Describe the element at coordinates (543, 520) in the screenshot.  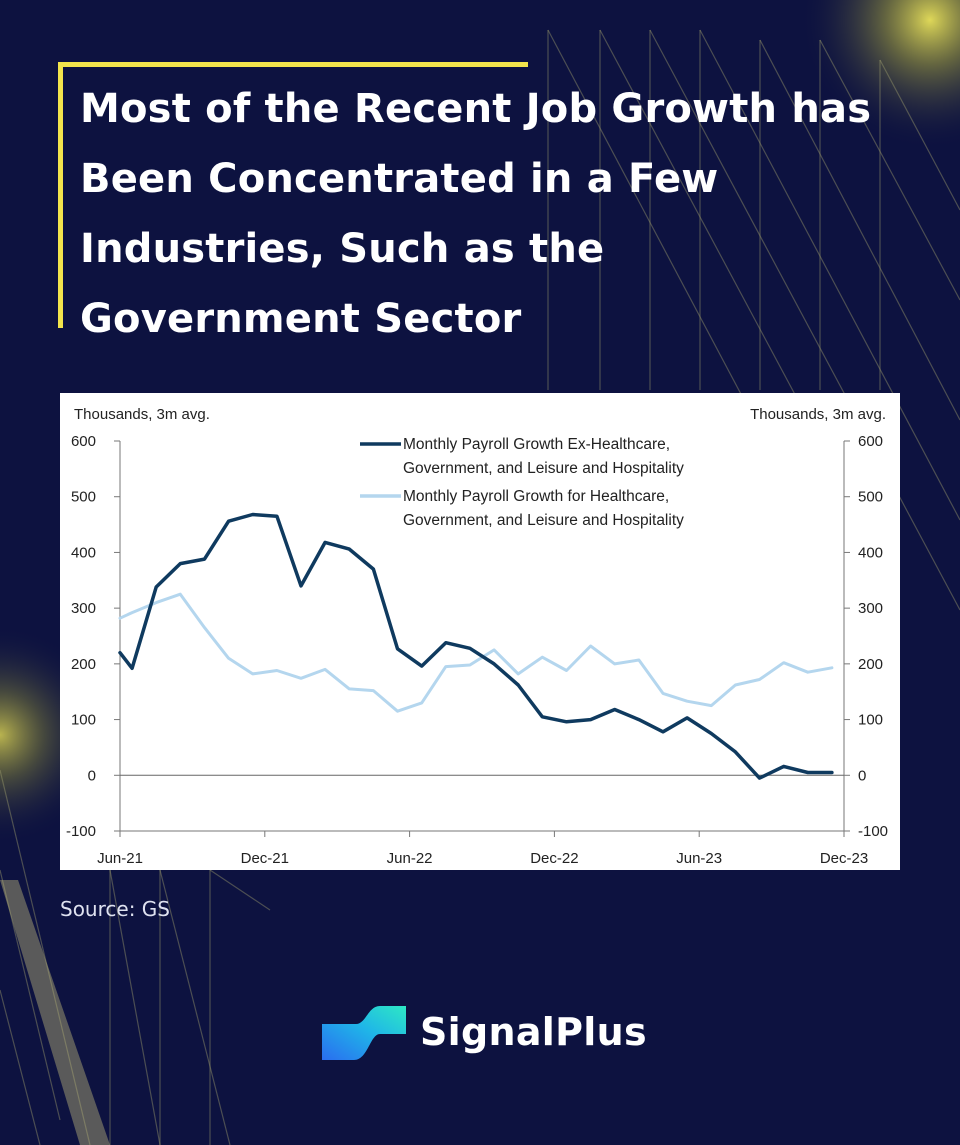
I see `legend-label-light-line2: Government, and Leisure and Hospitality` at that location.